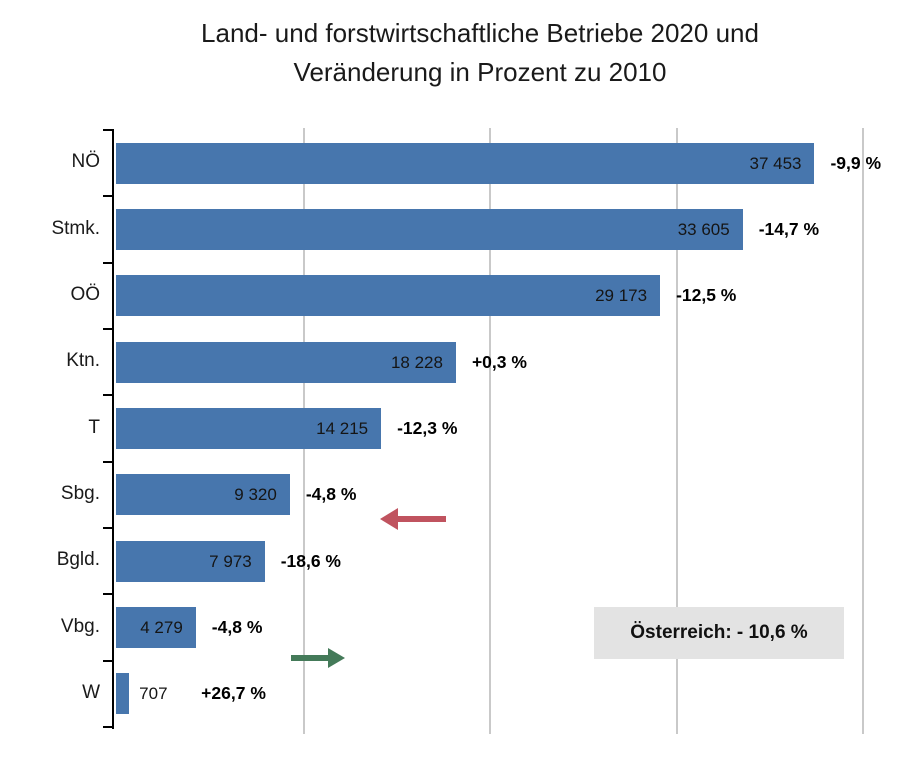 The image size is (900, 762). Describe the element at coordinates (342, 428) in the screenshot. I see `value-label: 14 215` at that location.